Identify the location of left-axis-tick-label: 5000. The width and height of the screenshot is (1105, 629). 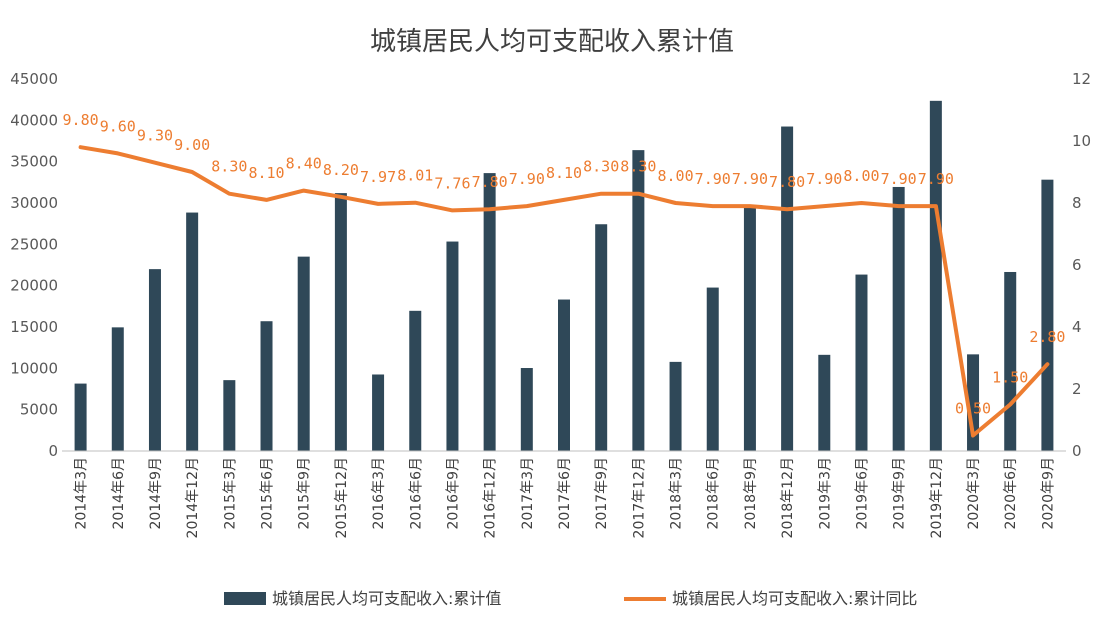
(39, 410).